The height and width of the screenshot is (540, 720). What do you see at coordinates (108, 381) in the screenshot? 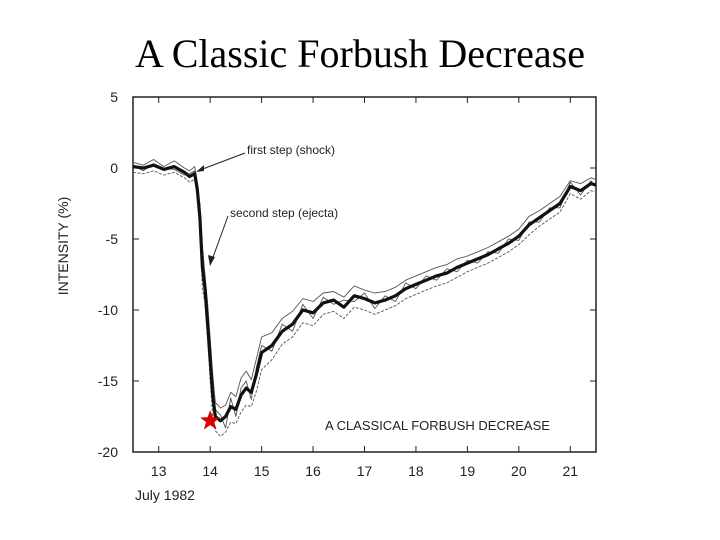
I see `y-tick-label: -15` at bounding box center [108, 381].